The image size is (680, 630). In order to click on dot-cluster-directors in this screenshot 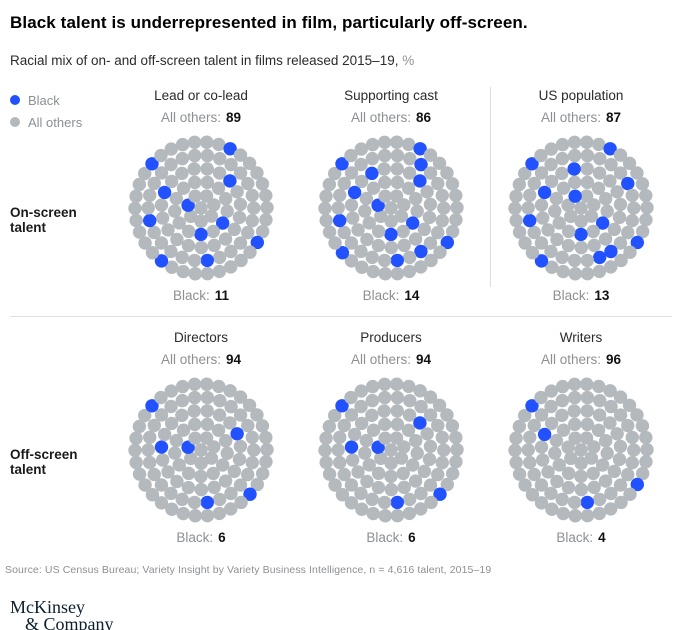, I will do `click(201, 450)`.